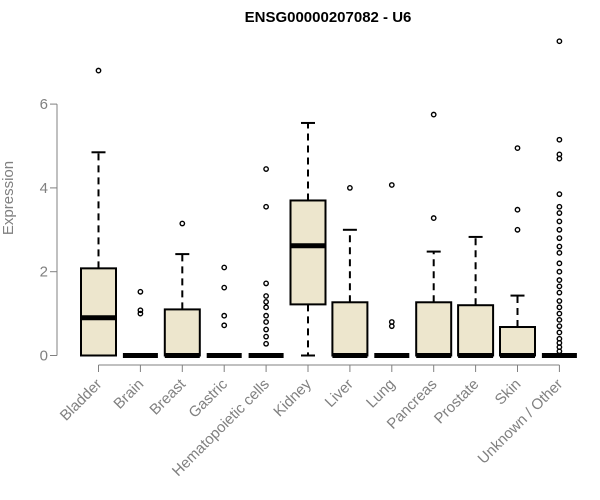 The image size is (600, 500). Describe the element at coordinates (517, 251) in the screenshot. I see `box-skin` at that location.